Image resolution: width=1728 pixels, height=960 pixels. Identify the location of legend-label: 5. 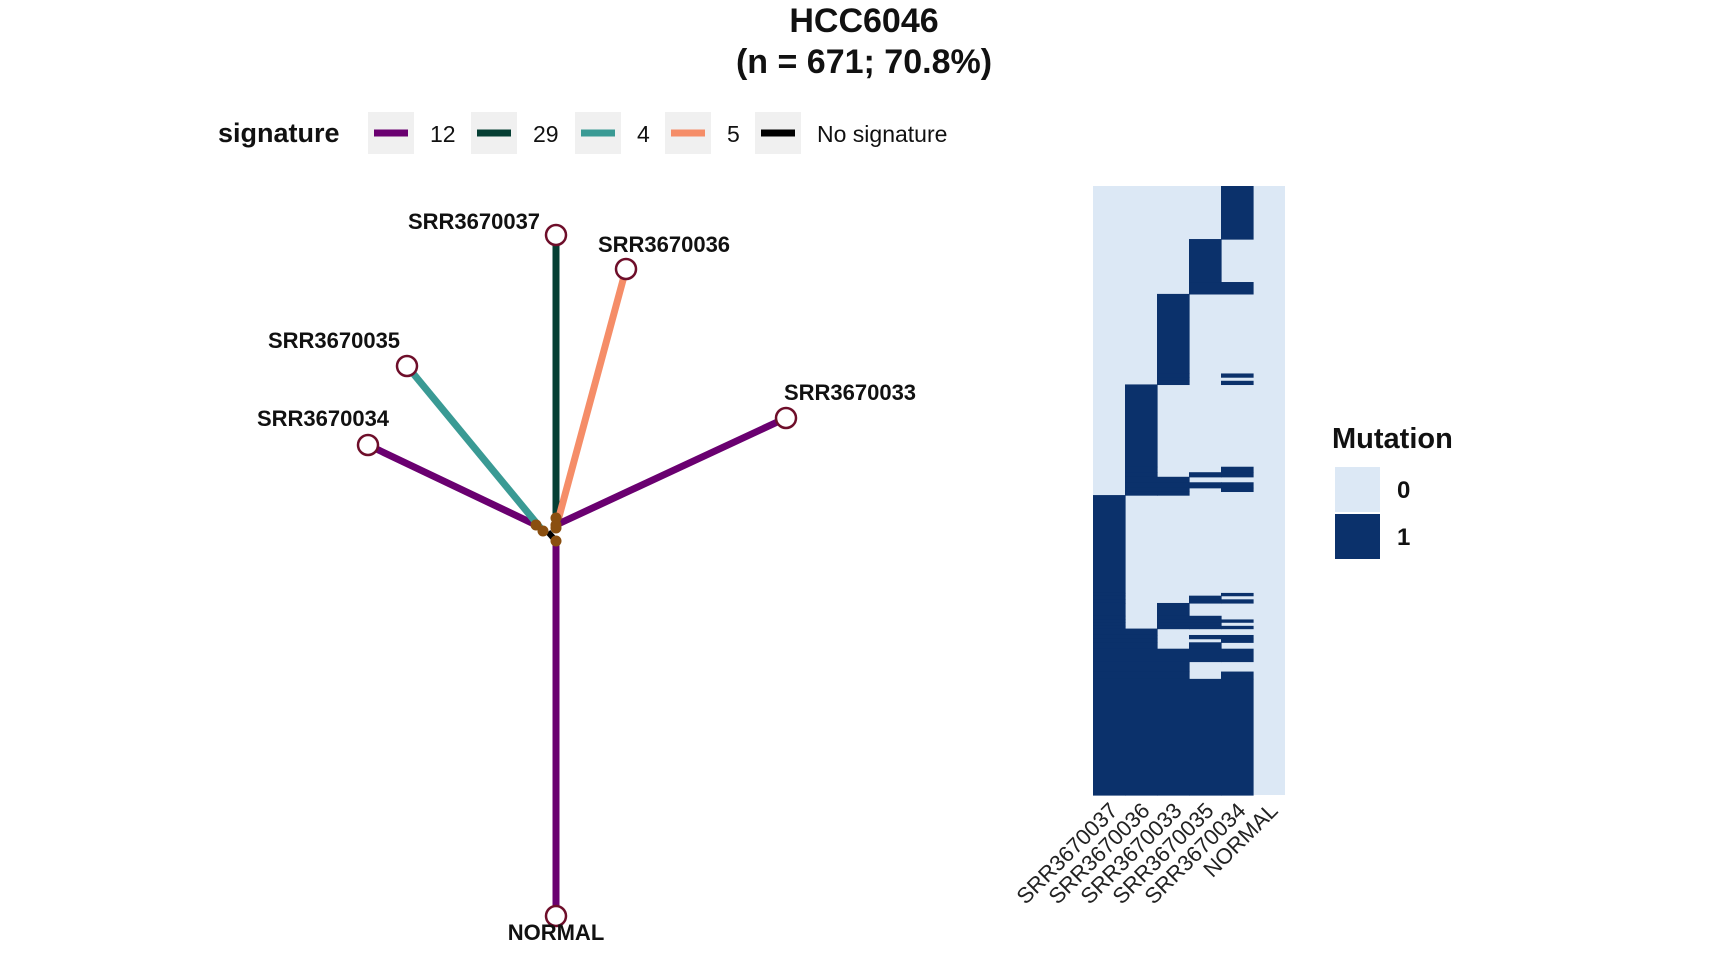
(733, 134).